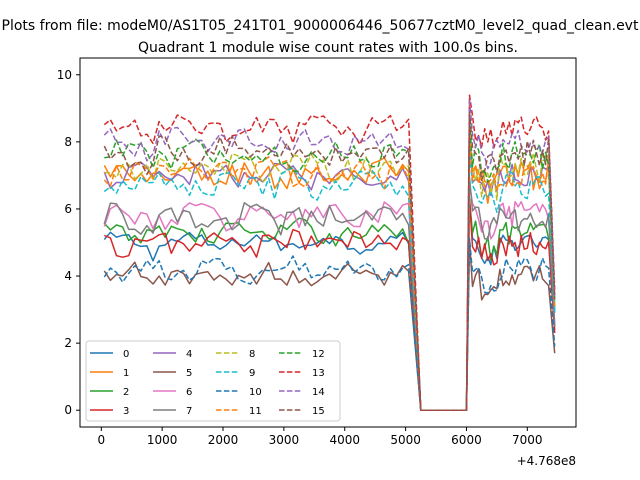 Image resolution: width=640 pixels, height=480 pixels. I want to click on legend-label-11: 11, so click(255, 411).